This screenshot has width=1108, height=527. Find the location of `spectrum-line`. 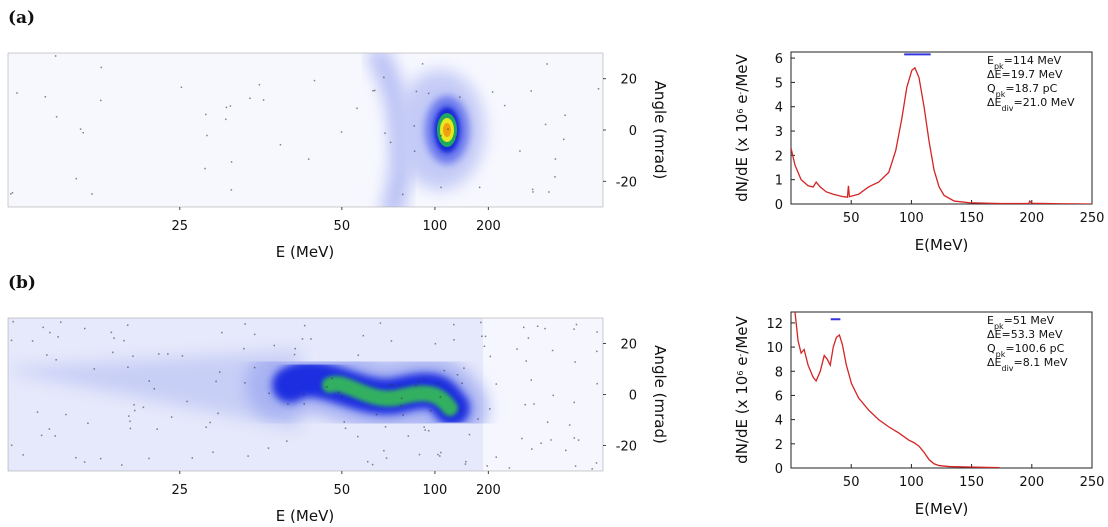

spectrum-line is located at coordinates (897, 390).